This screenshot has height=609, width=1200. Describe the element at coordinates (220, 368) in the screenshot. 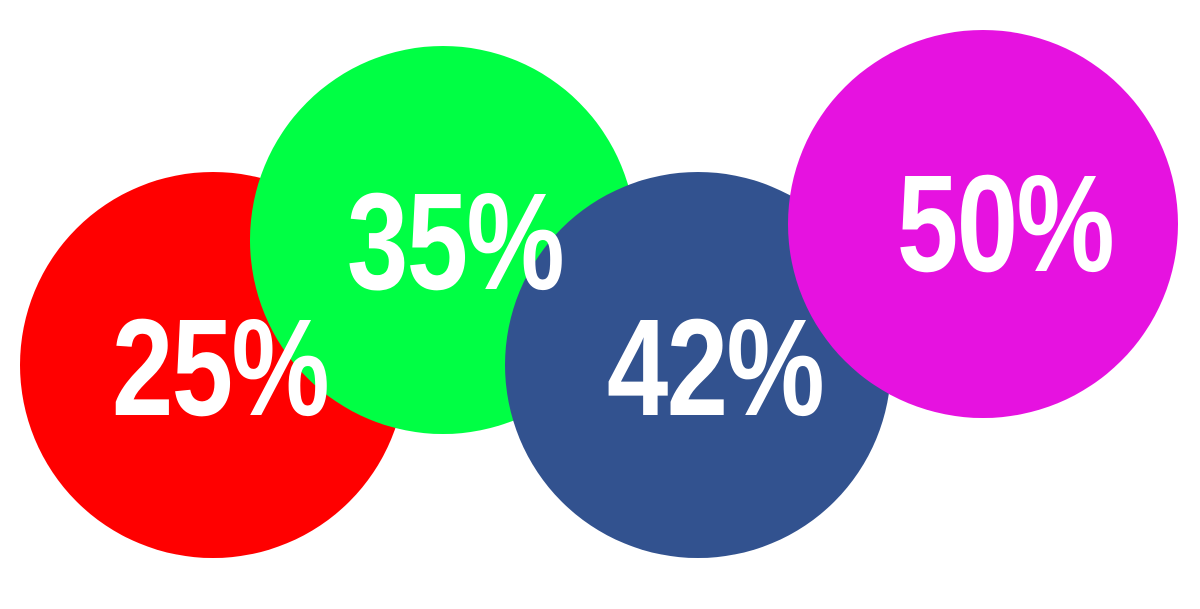

I see `percent-label-25: 25%` at that location.